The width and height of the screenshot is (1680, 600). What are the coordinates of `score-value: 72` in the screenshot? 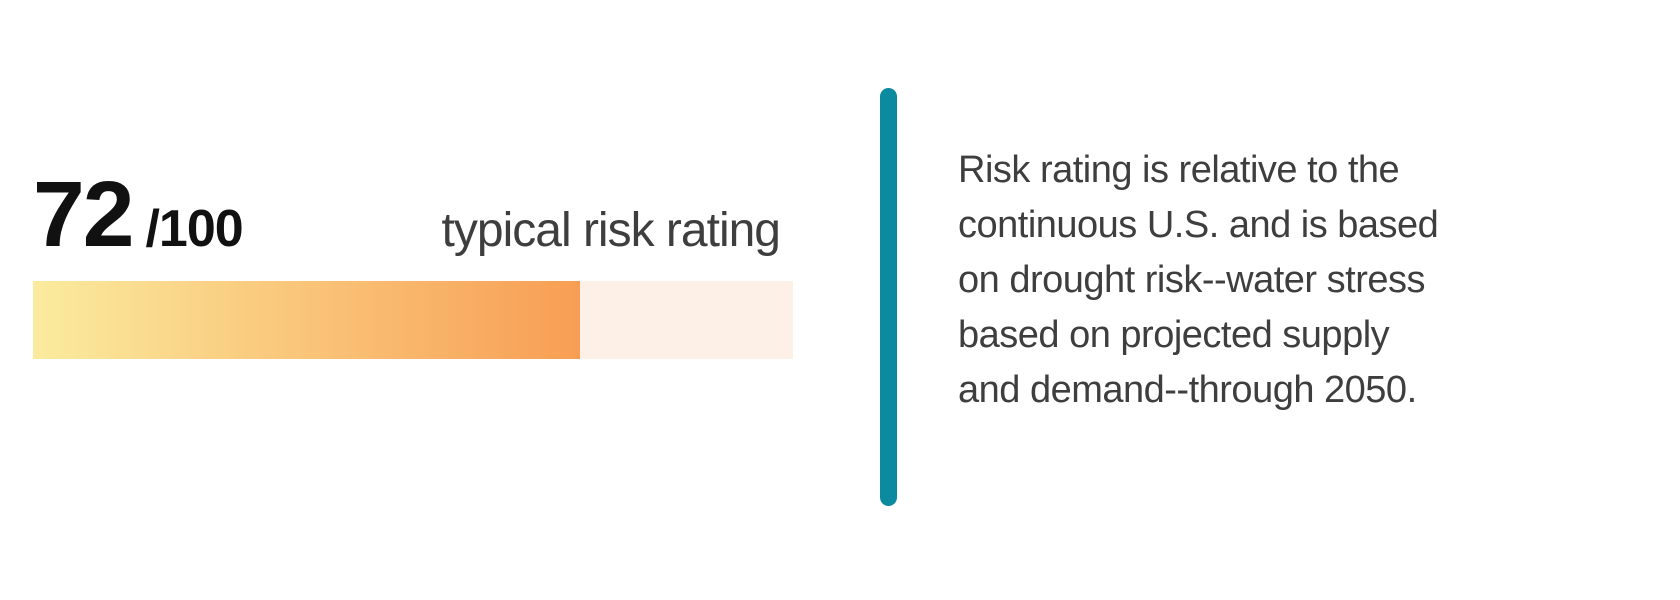 It's located at (83, 214).